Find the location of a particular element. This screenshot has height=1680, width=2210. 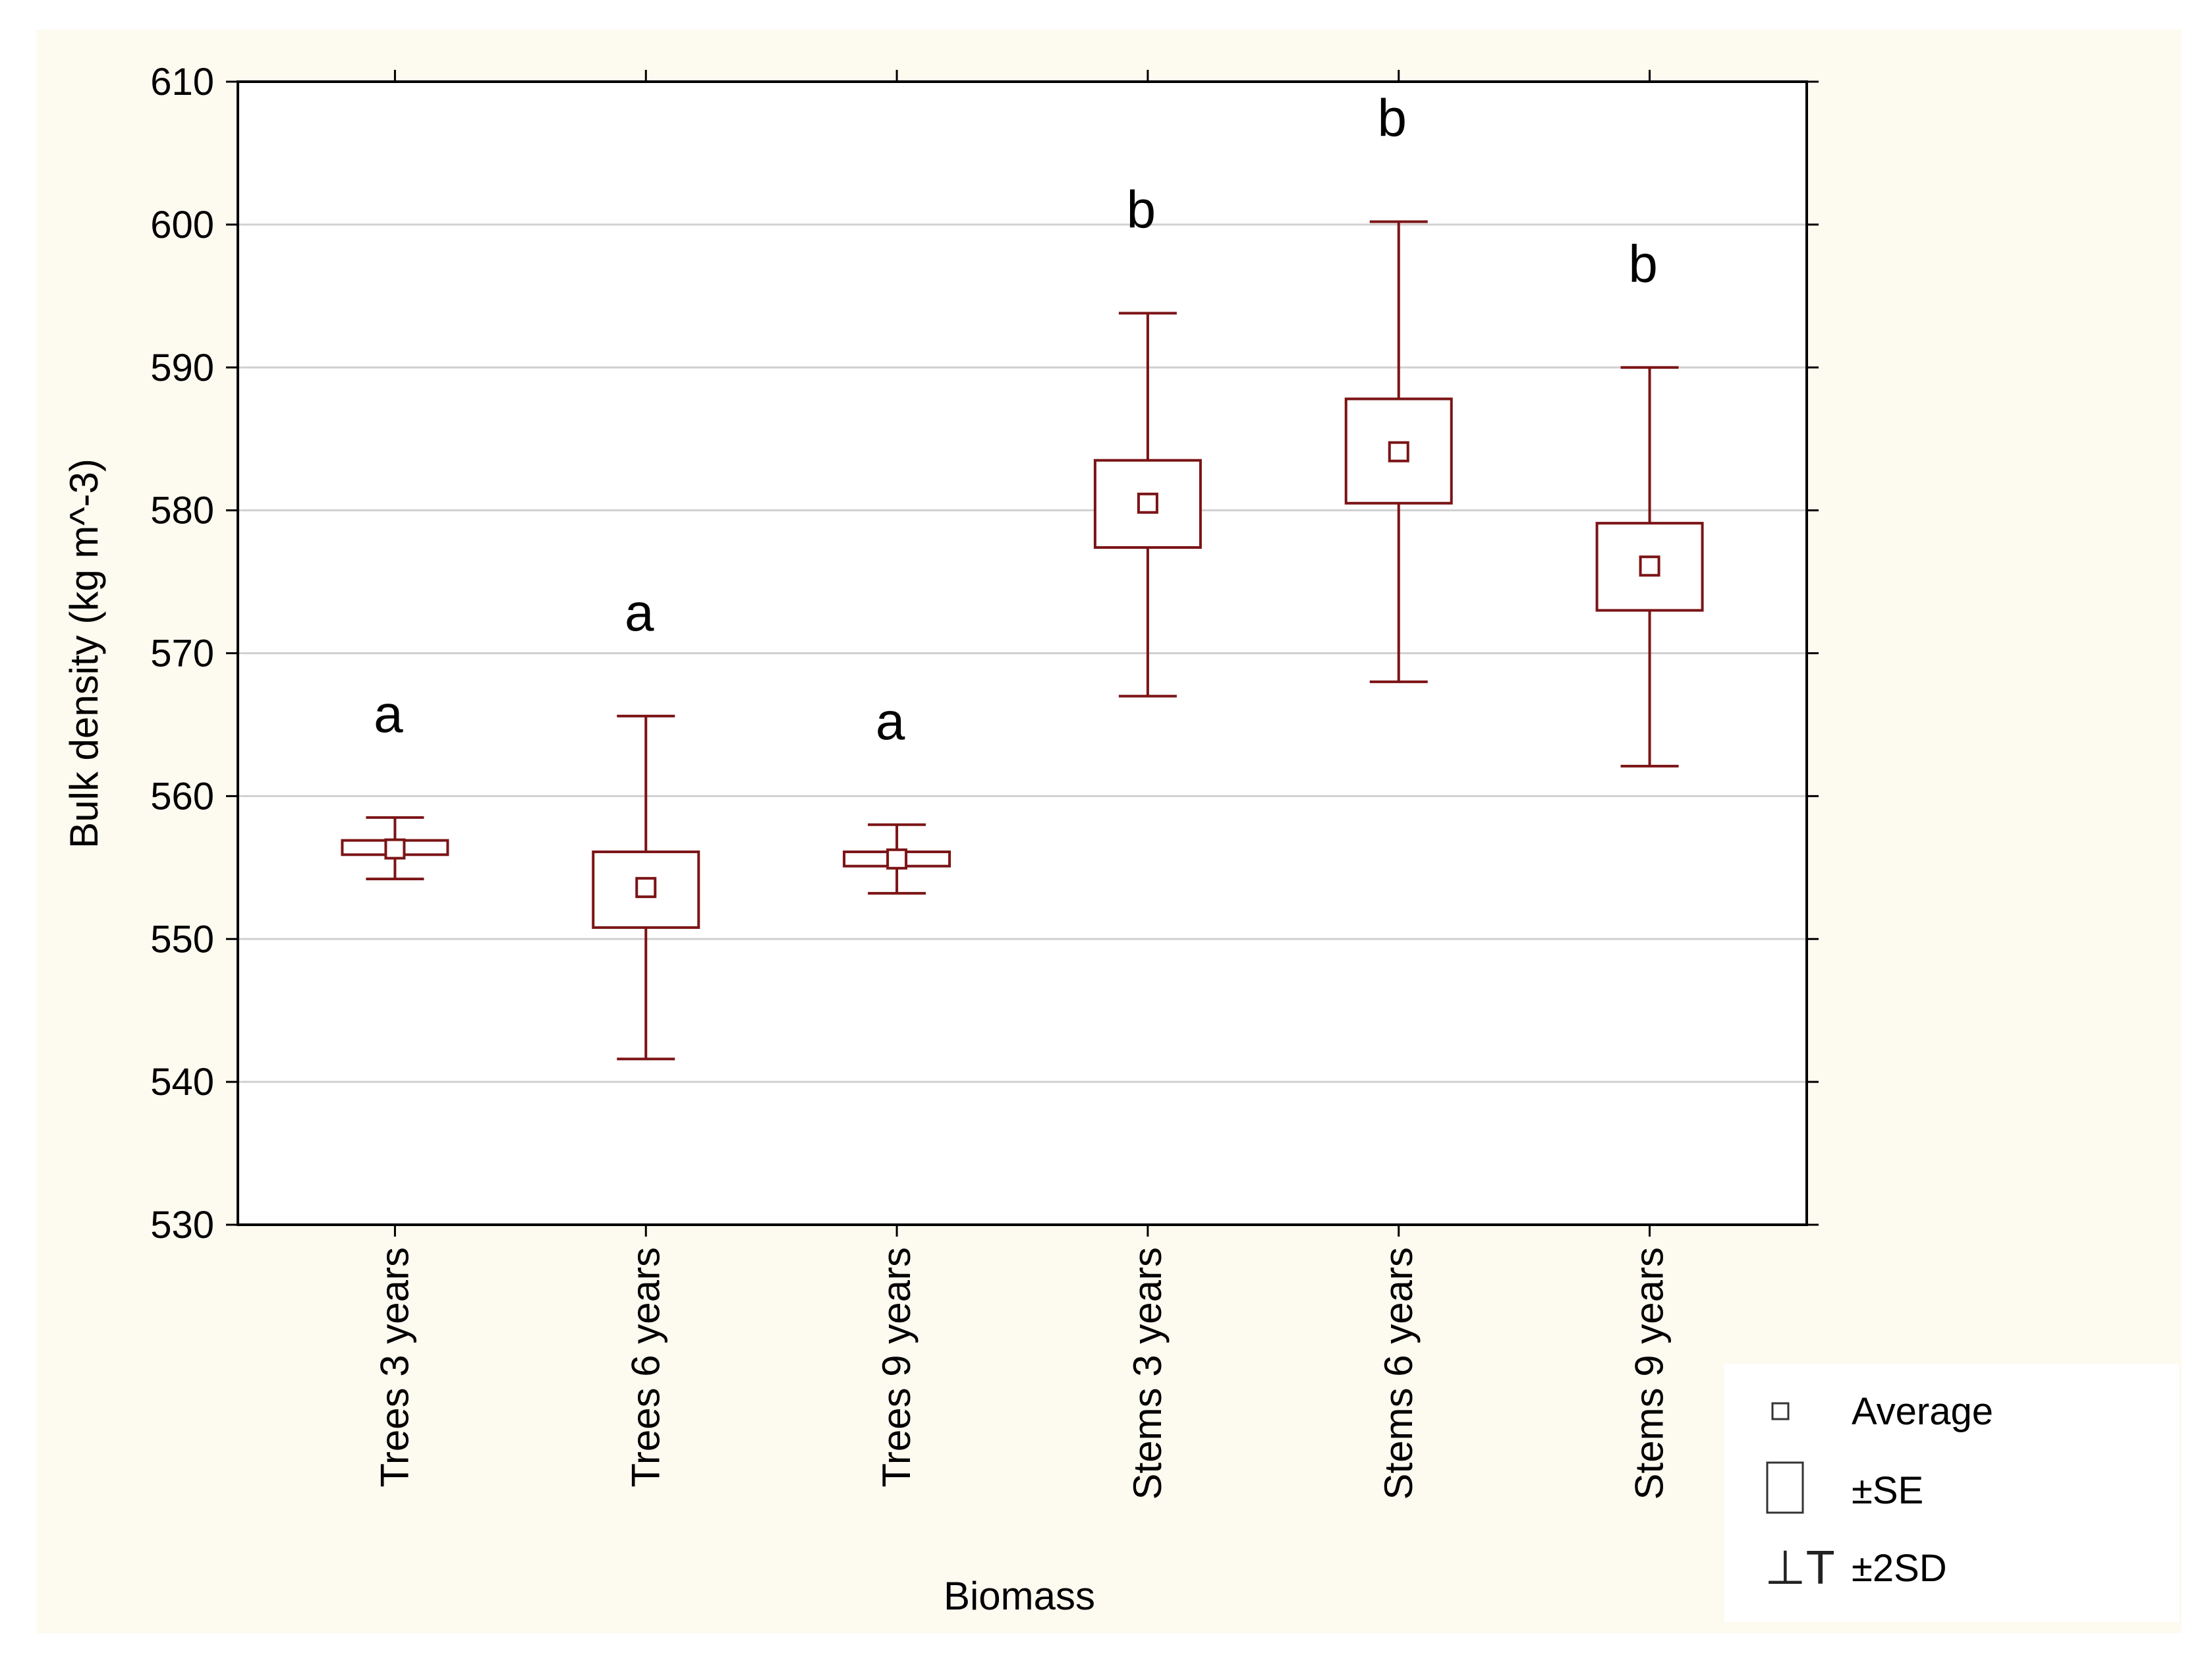

y-tick-label: 580 is located at coordinates (182, 511).